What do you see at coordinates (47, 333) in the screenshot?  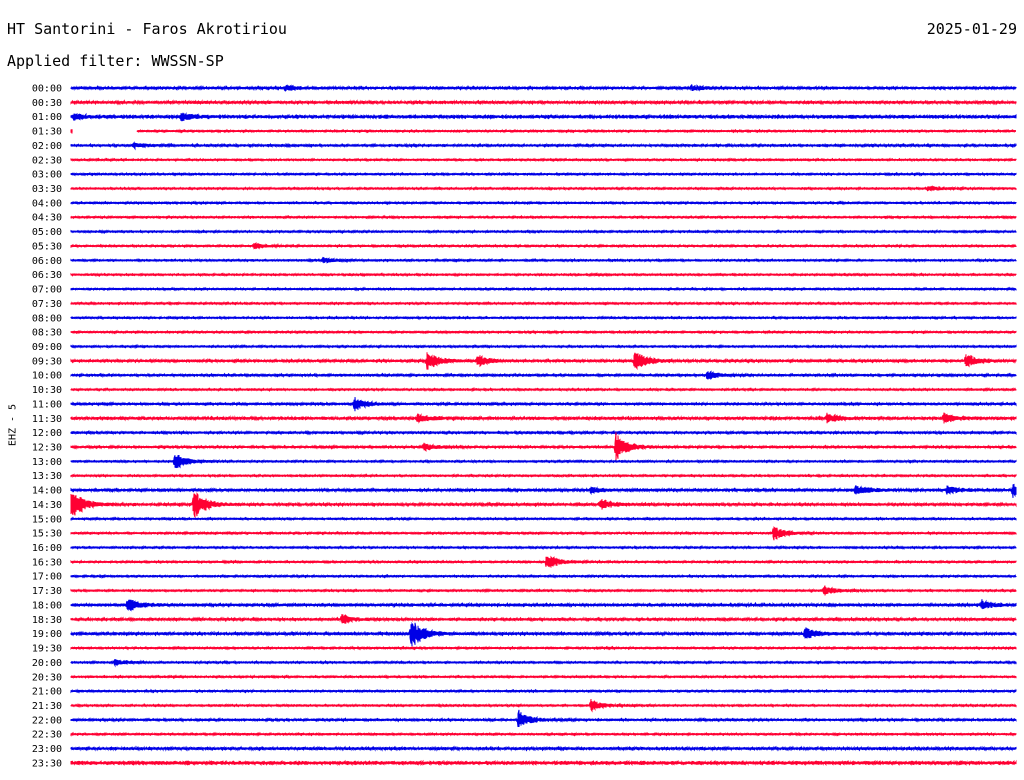 I see `tick-label: 08:30` at bounding box center [47, 333].